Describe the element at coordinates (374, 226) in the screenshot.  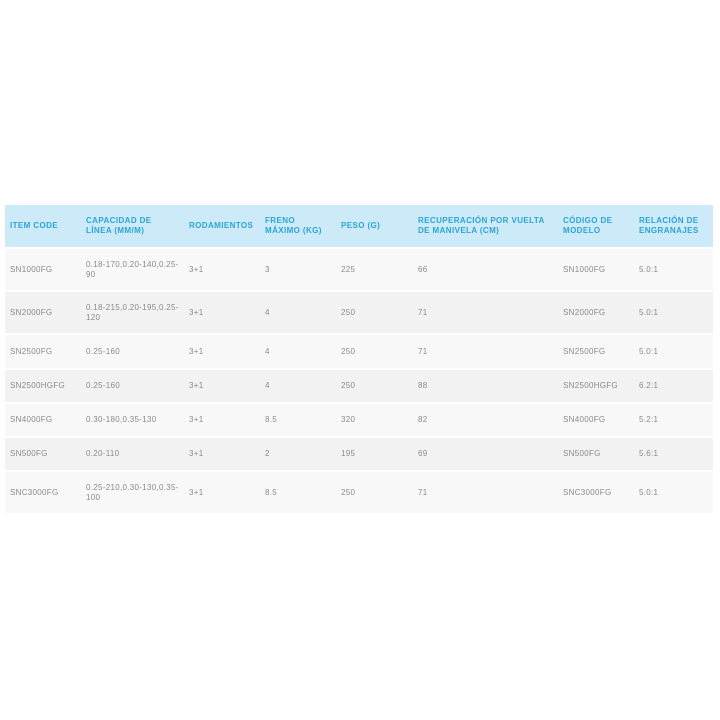
I see `header-weight: PESO (G)` at that location.